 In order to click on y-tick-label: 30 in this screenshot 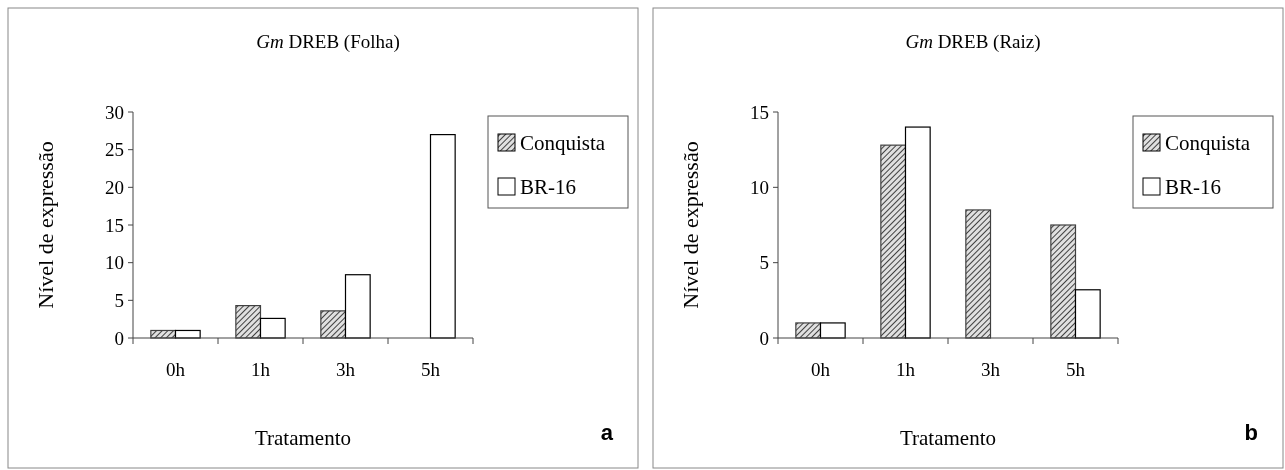, I will do `click(114, 112)`.